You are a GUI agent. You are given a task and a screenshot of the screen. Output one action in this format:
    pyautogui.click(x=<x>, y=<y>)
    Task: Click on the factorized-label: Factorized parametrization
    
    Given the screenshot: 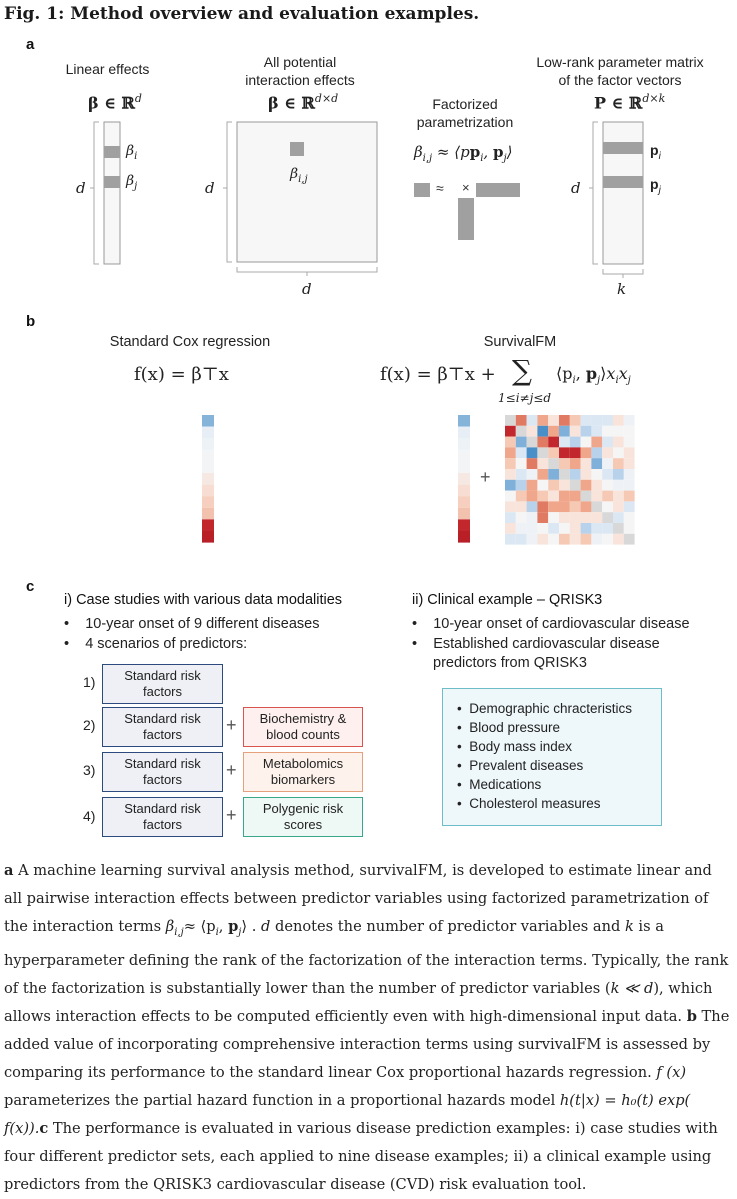 What is the action you would take?
    pyautogui.click(x=465, y=113)
    